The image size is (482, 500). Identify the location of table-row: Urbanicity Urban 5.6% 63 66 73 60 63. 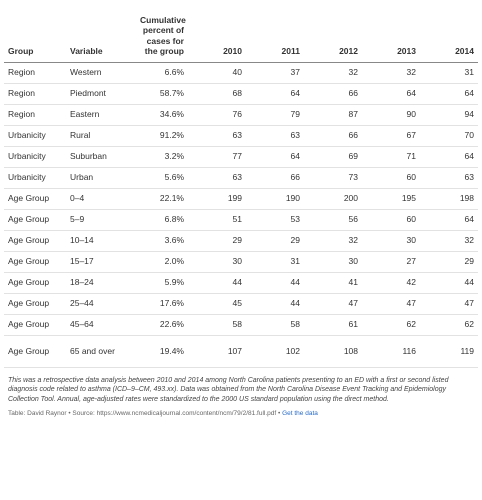
(241, 178).